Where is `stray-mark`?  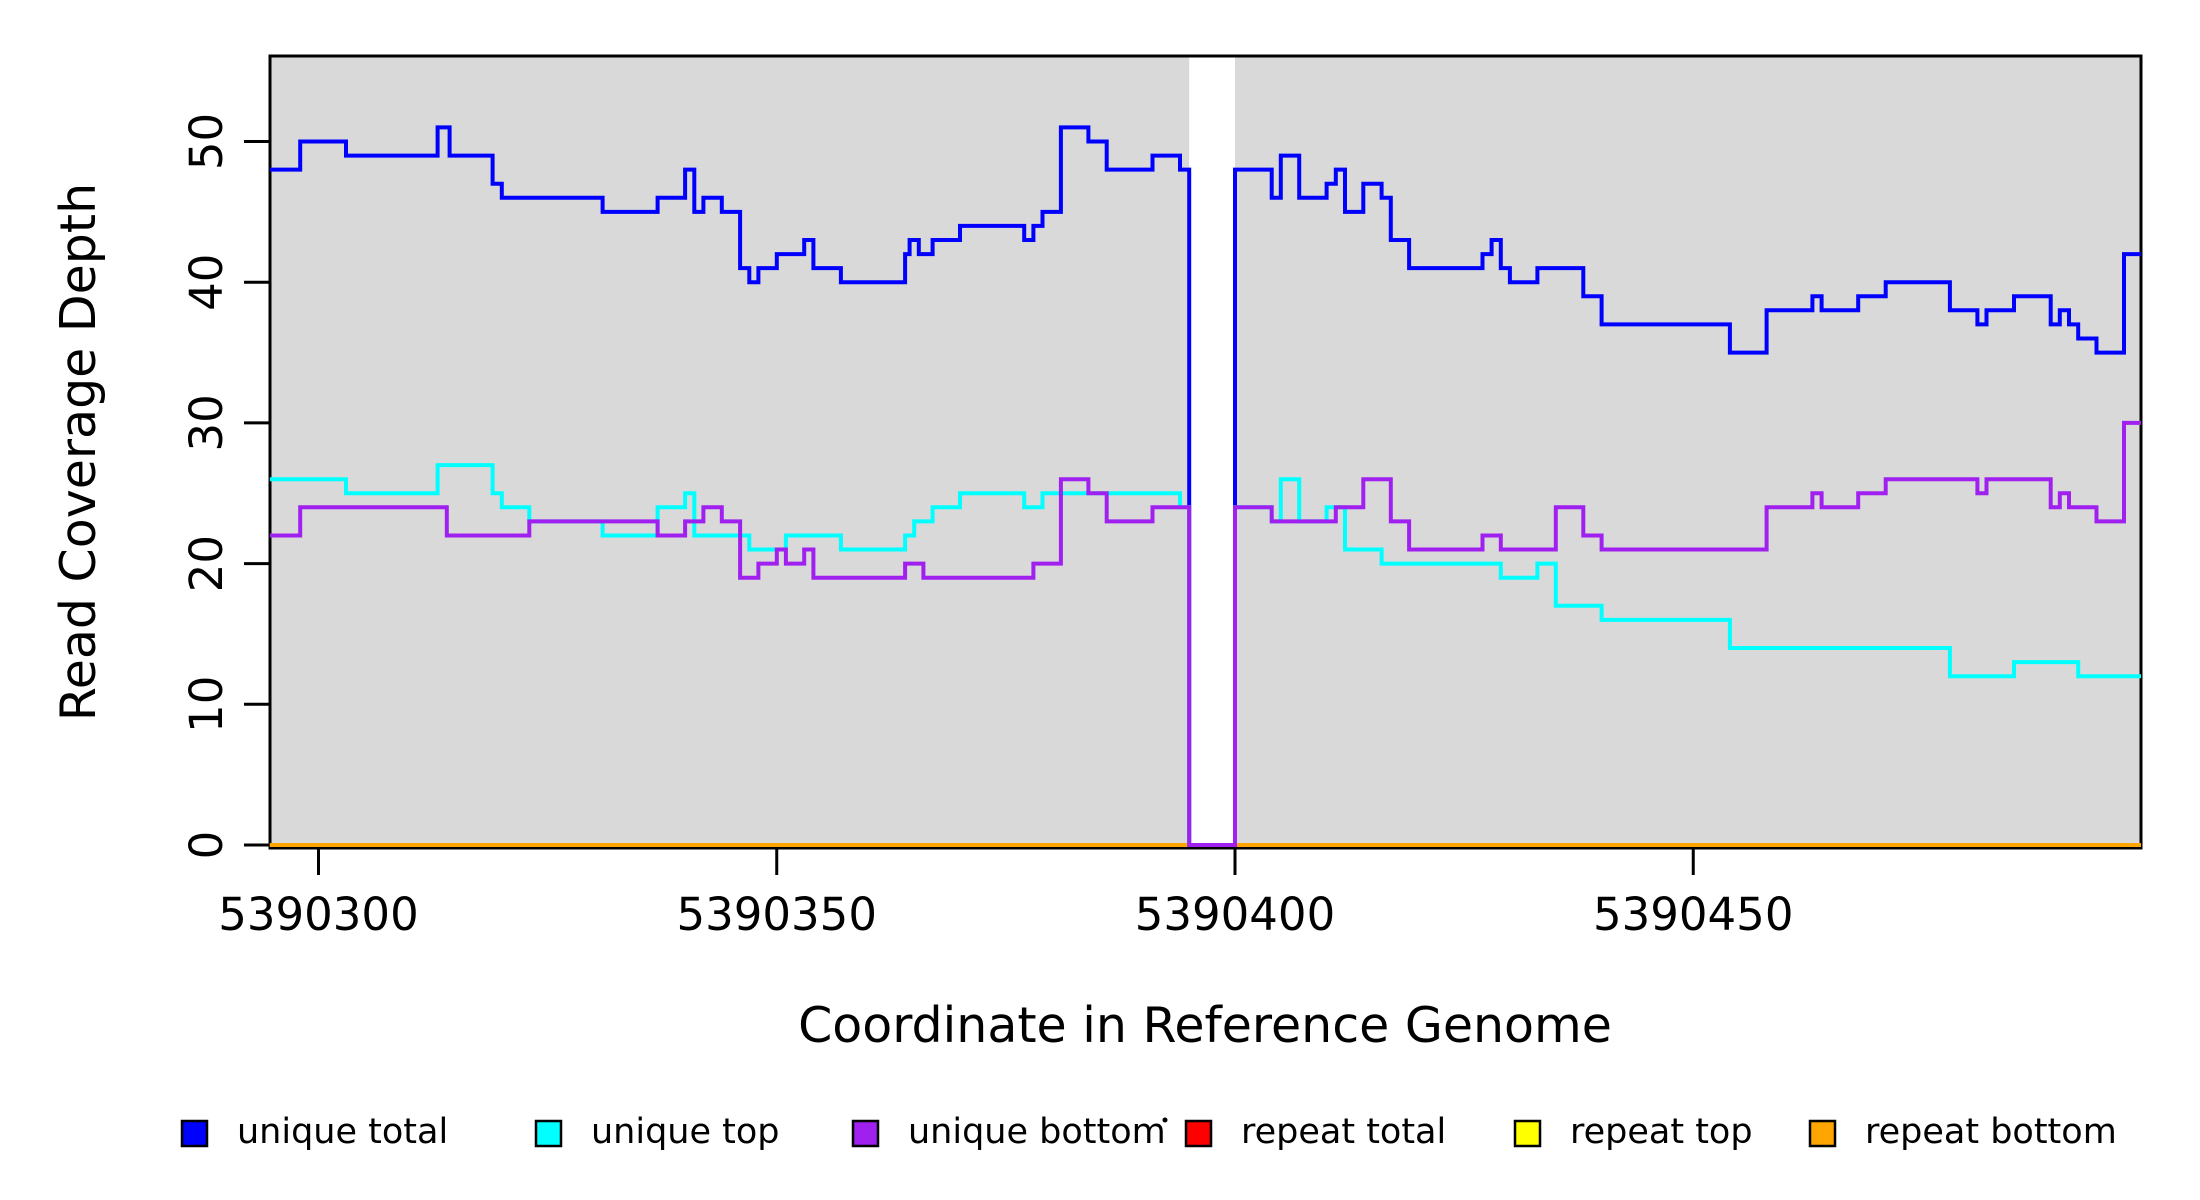 stray-mark is located at coordinates (1165, 1120).